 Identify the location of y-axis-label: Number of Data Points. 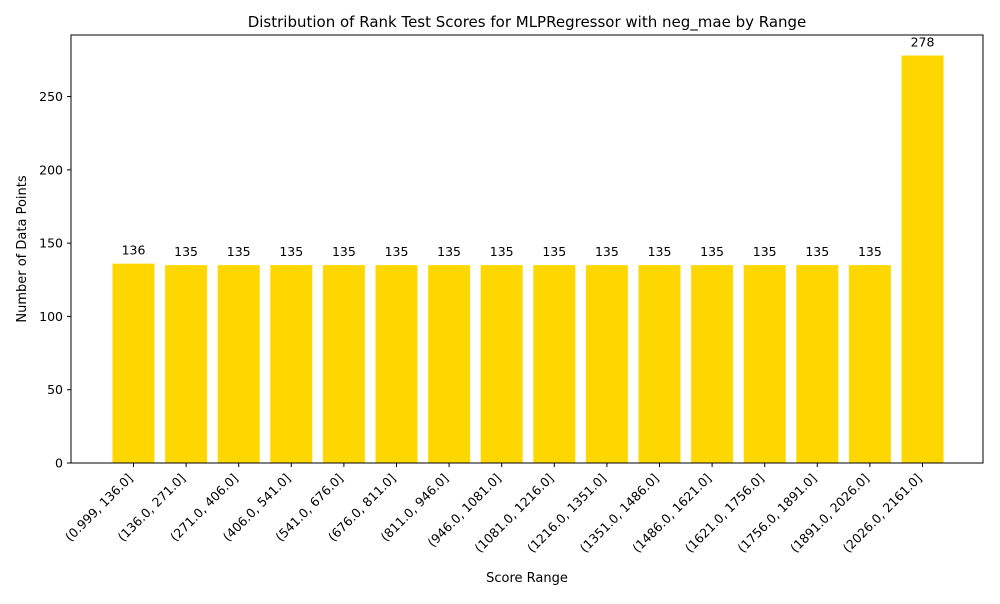
(22, 248).